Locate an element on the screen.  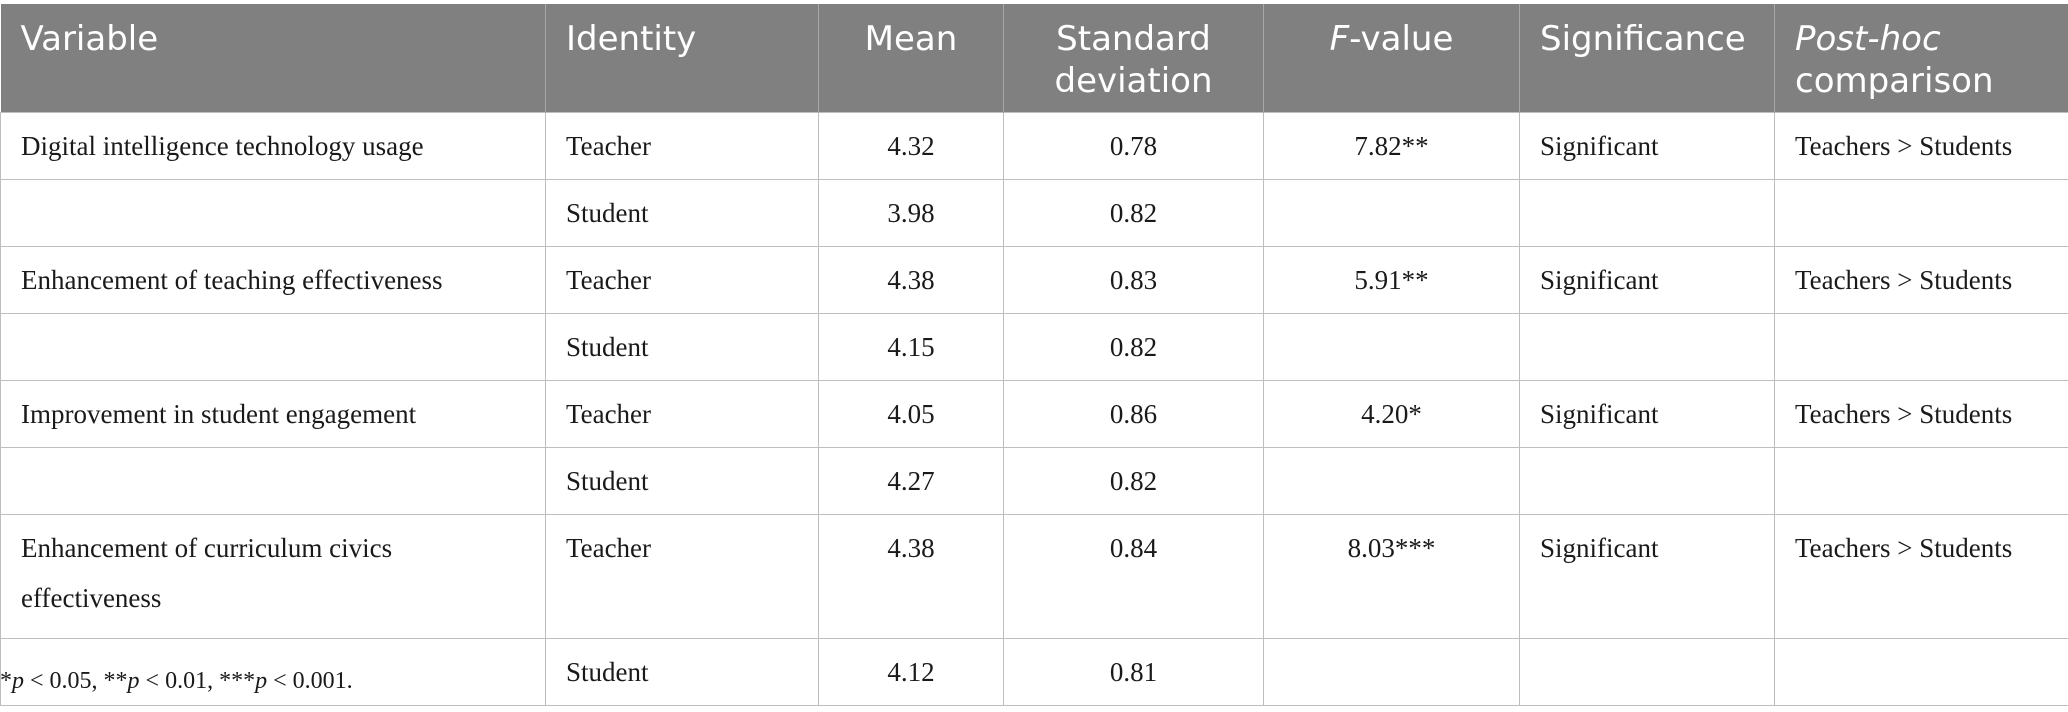
header-standard-deviation: Standard deviation is located at coordinates (1133, 58).